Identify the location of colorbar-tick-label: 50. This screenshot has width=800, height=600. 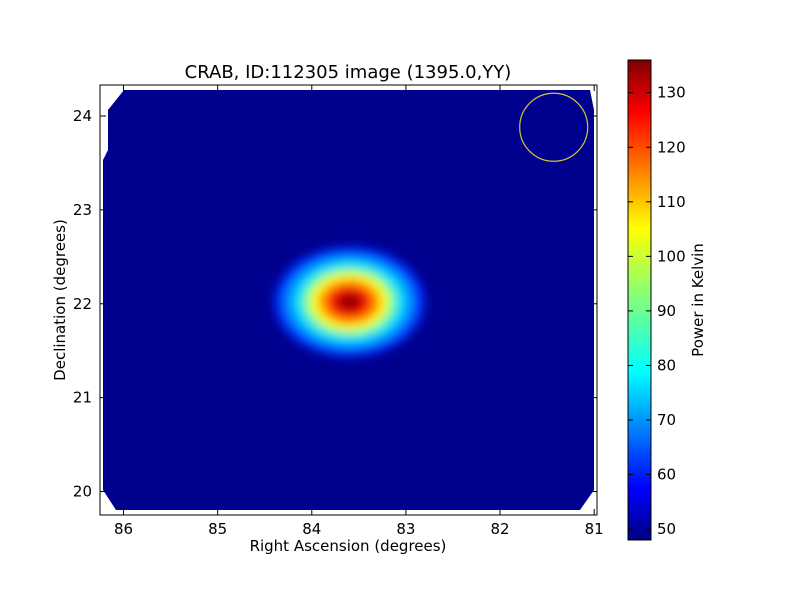
(666, 529).